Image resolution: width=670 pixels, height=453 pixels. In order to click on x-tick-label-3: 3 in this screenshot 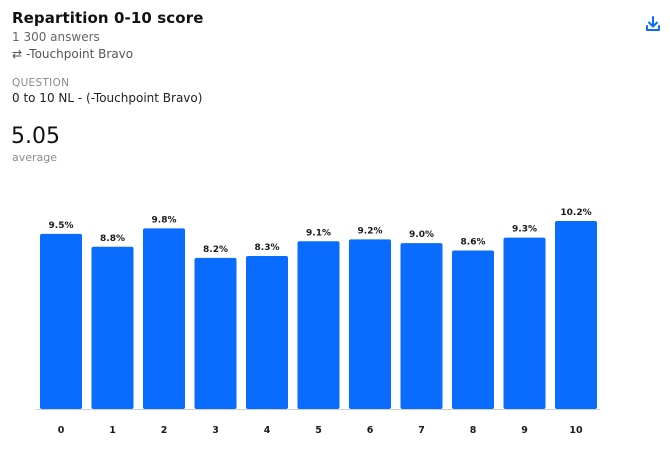, I will do `click(215, 430)`.